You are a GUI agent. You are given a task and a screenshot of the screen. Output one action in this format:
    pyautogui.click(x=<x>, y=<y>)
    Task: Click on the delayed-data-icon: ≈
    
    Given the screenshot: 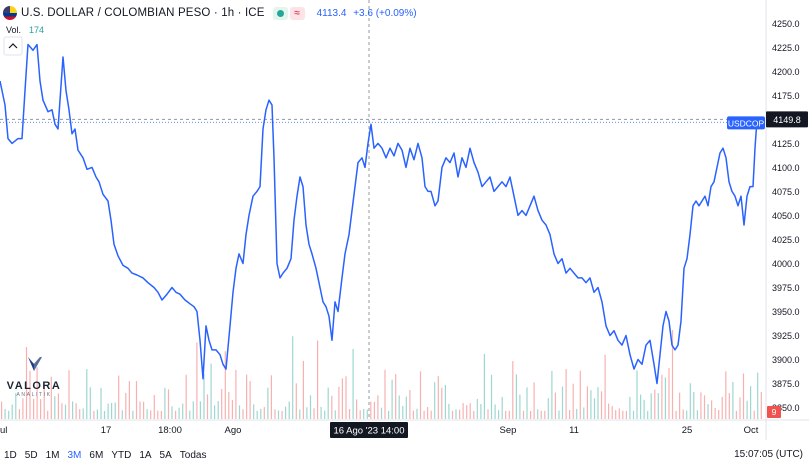 What is the action you would take?
    pyautogui.click(x=297, y=13)
    